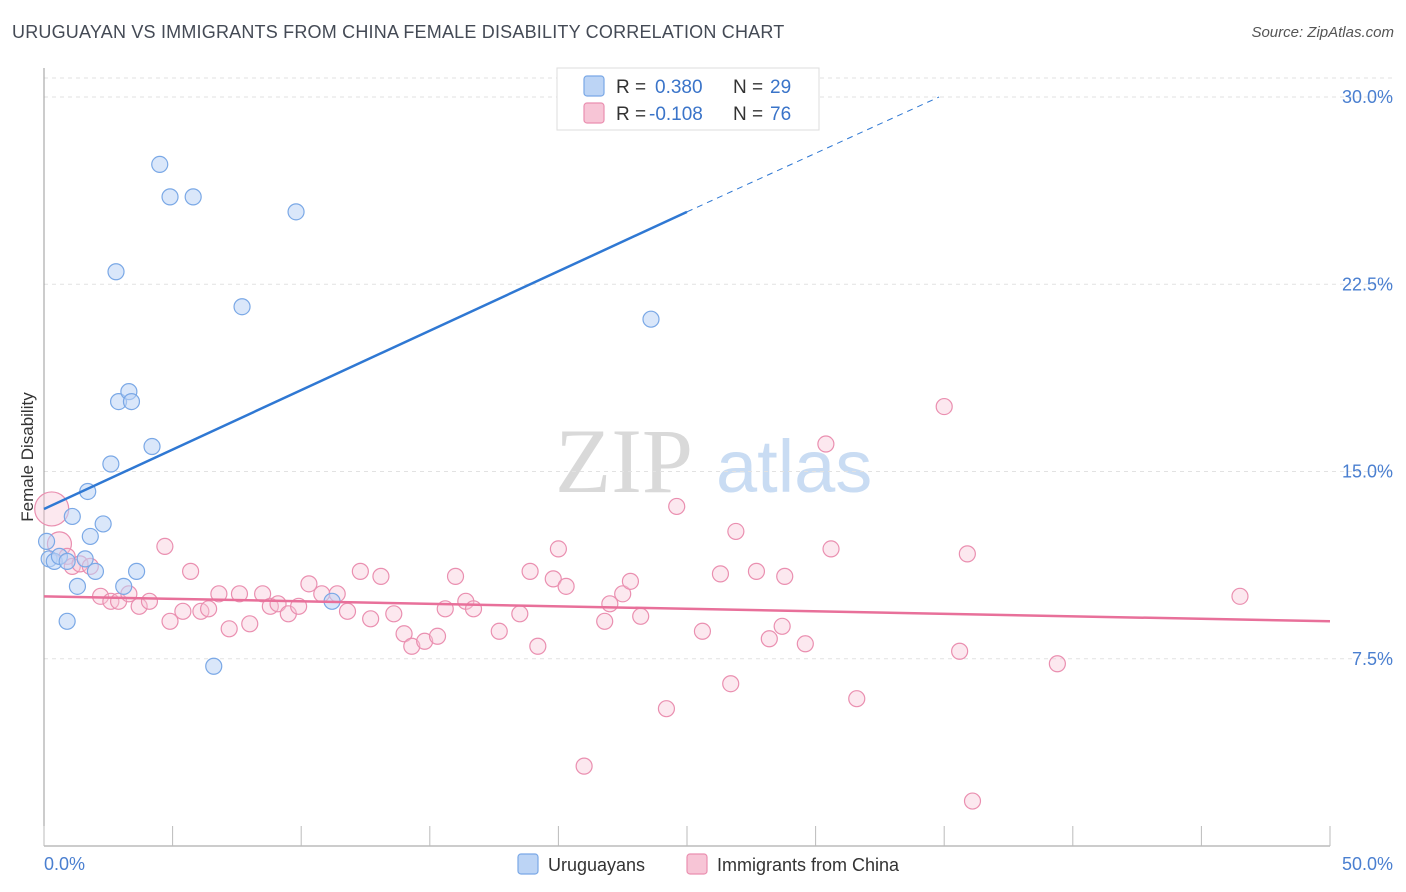  What do you see at coordinates (27, 457) in the screenshot?
I see `y-axis-label: Female Disability` at bounding box center [27, 457].